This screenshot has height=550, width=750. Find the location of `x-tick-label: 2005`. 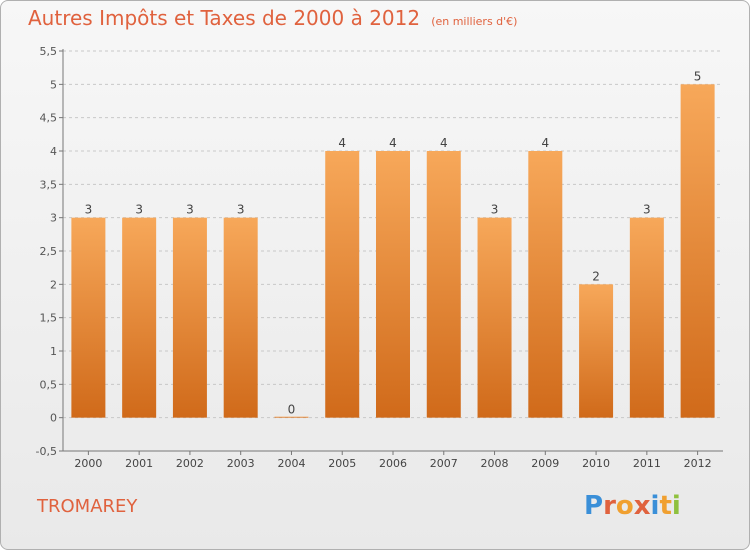

x-tick-label: 2005 is located at coordinates (342, 463).